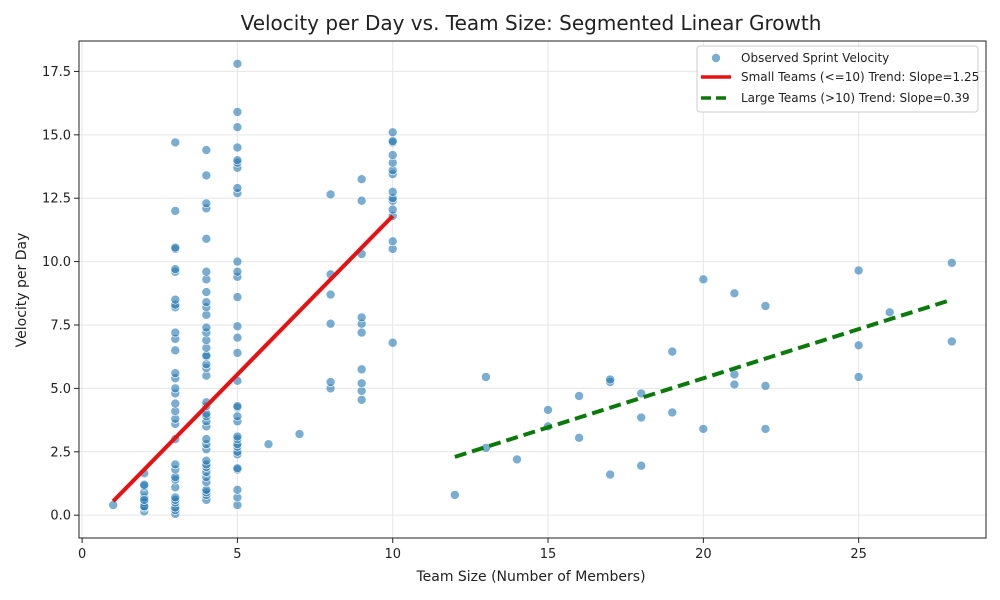 This screenshot has width=1000, height=600. I want to click on y-tick-label: 2.5, so click(60, 452).